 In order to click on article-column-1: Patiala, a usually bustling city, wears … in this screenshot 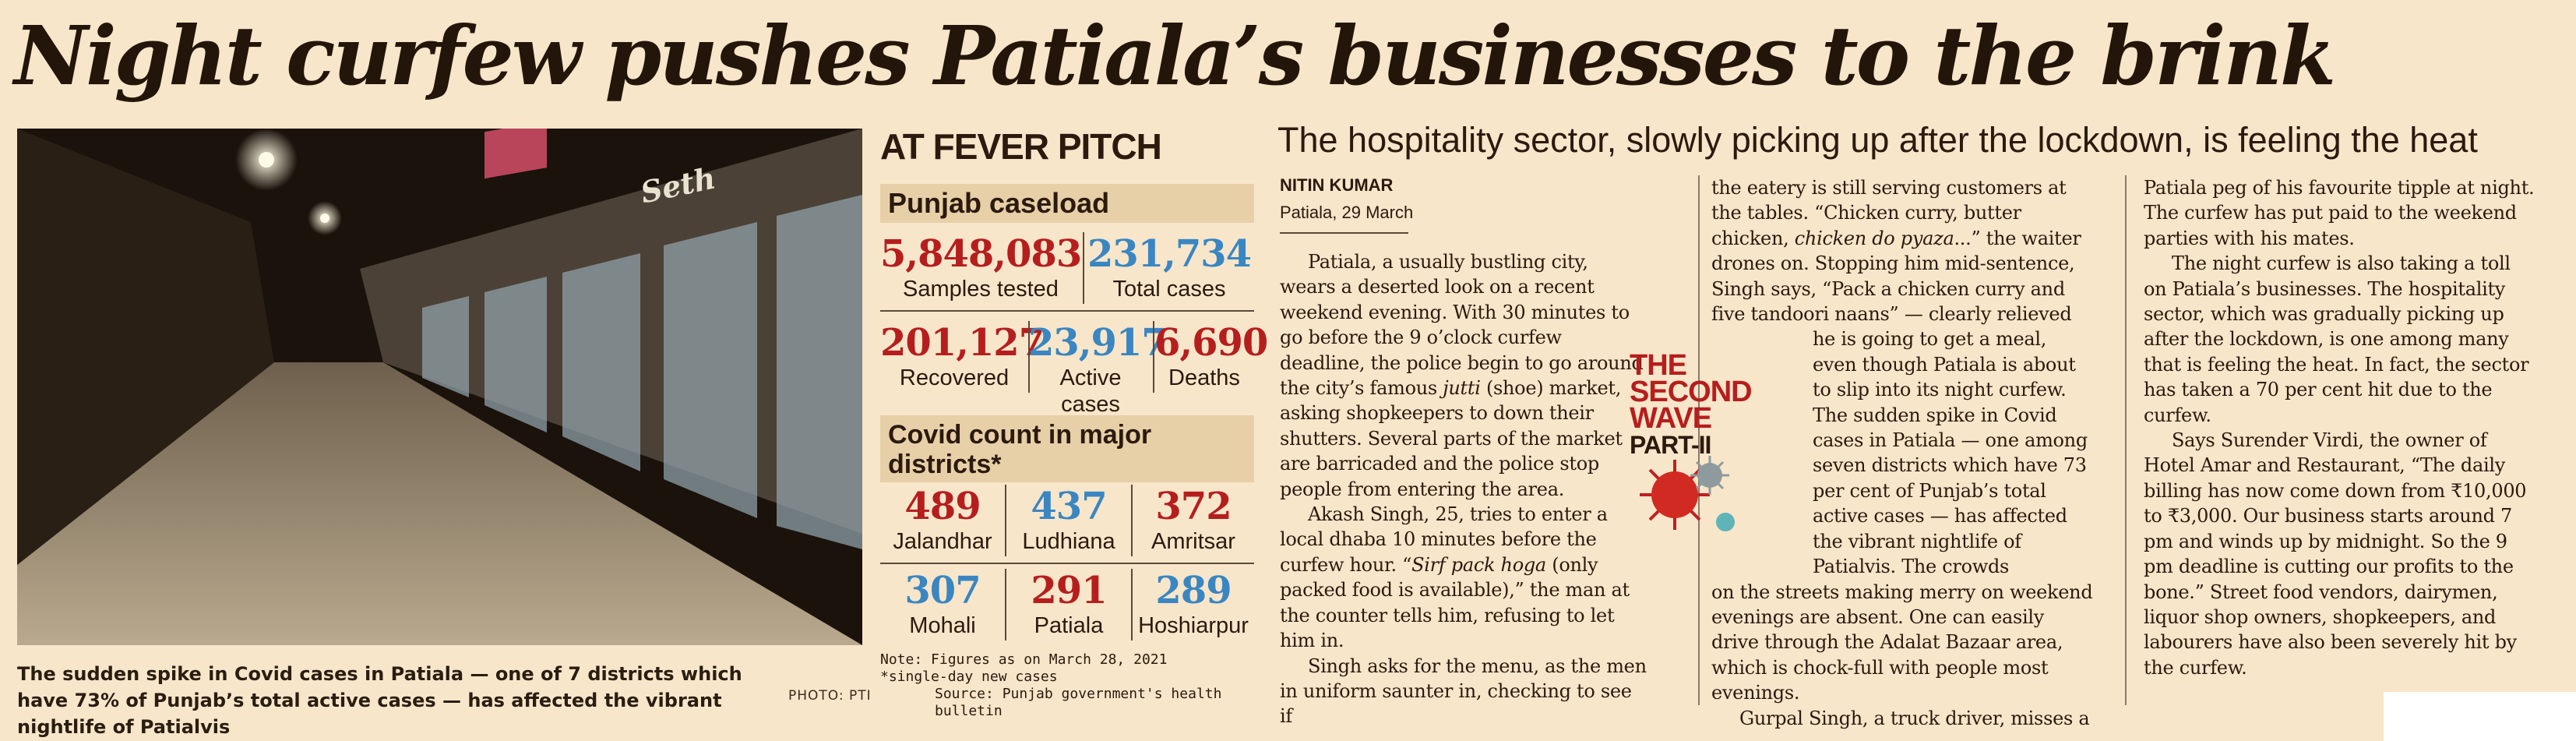, I will do `click(1463, 489)`.